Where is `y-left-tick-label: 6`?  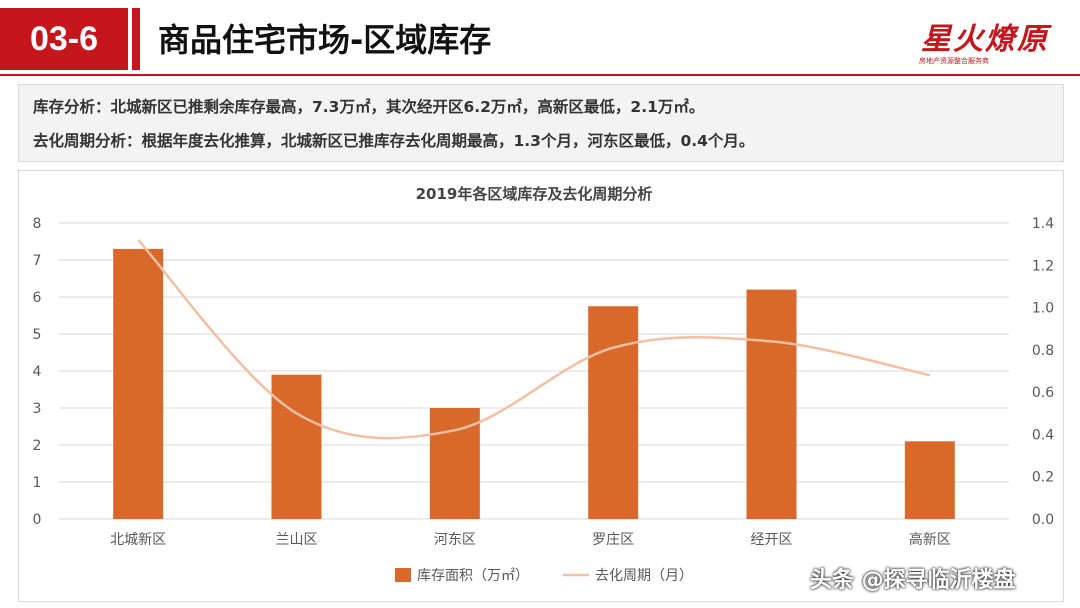
y-left-tick-label: 6 is located at coordinates (37, 298).